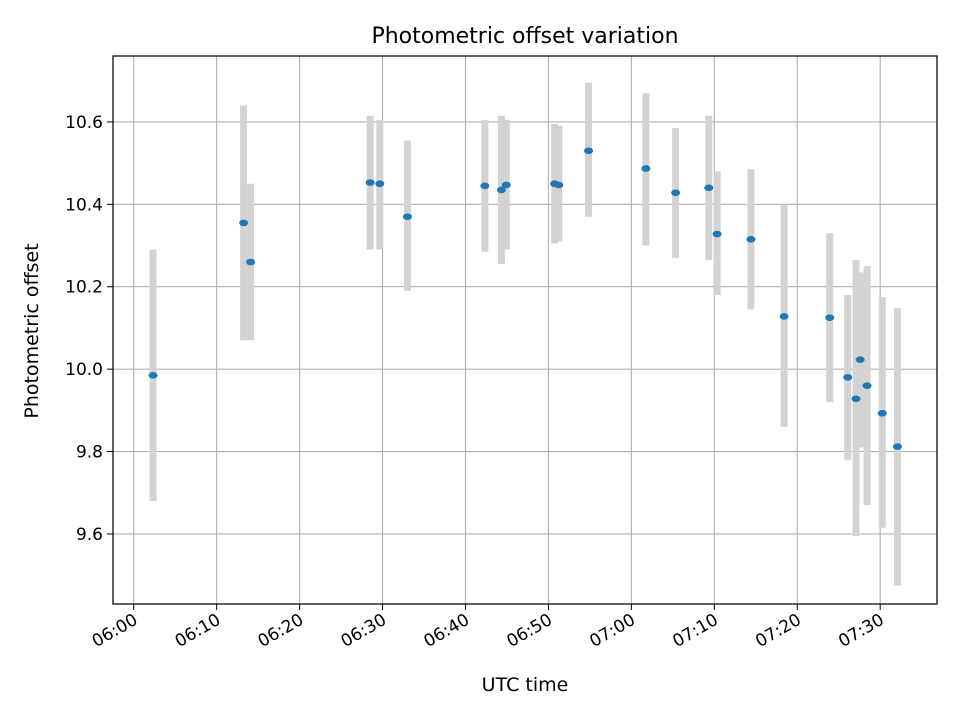 The image size is (960, 724). Describe the element at coordinates (84, 370) in the screenshot. I see `y-tick-label: 10.0` at that location.